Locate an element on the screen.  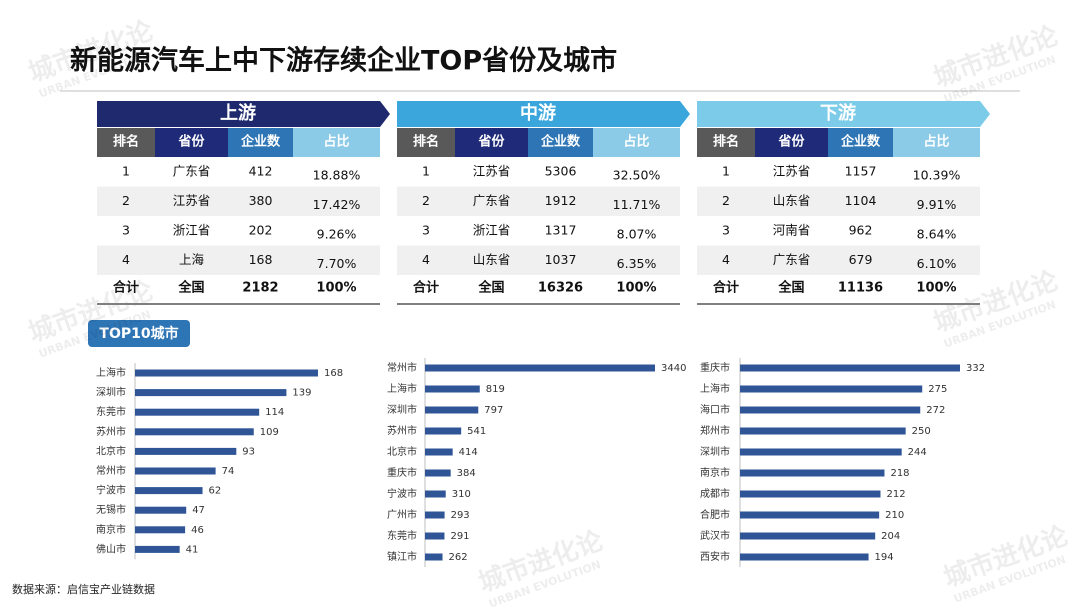
slide-title: 新能源汽车上中下游存续企业TOP省份及城市 is located at coordinates (343, 61).